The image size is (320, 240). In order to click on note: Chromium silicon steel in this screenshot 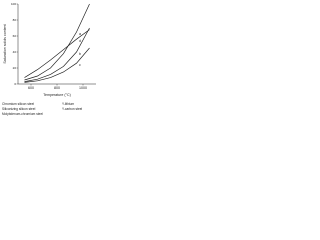, I will do `click(18, 104)`.